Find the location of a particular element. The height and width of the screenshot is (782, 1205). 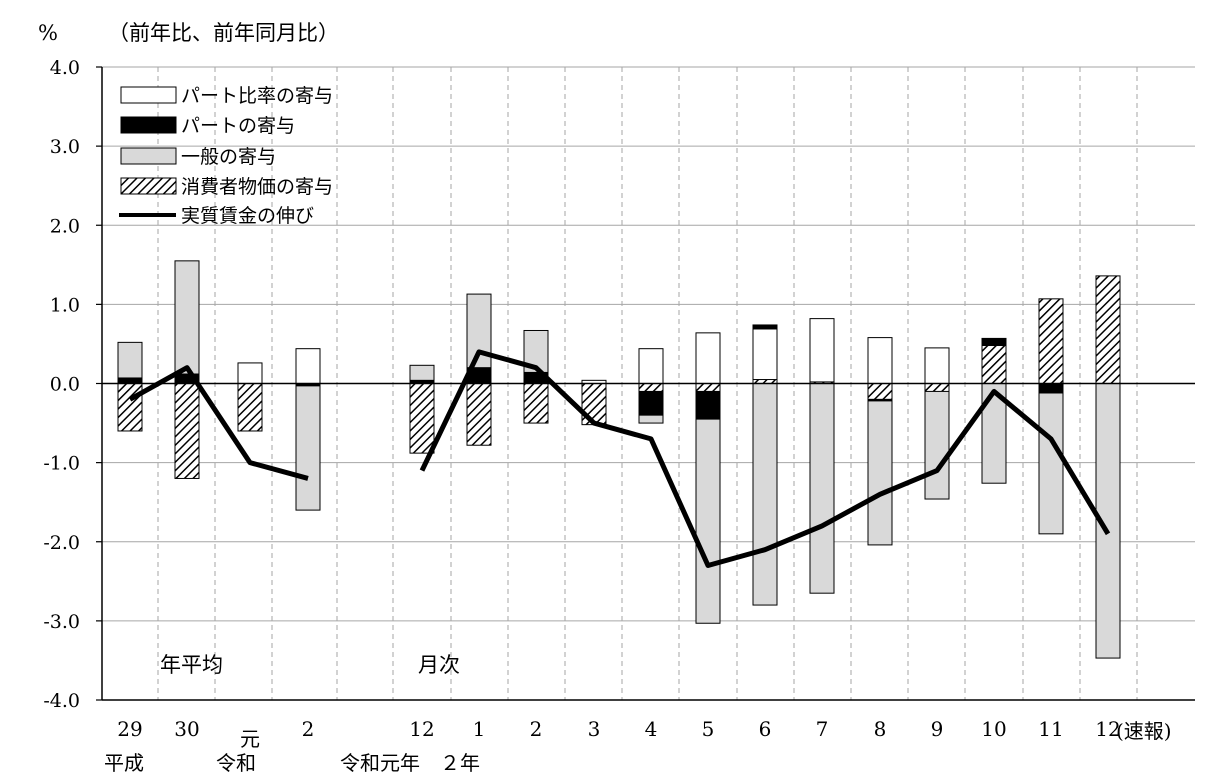

x-sublabel-2nen: ２年 is located at coordinates (460, 763).